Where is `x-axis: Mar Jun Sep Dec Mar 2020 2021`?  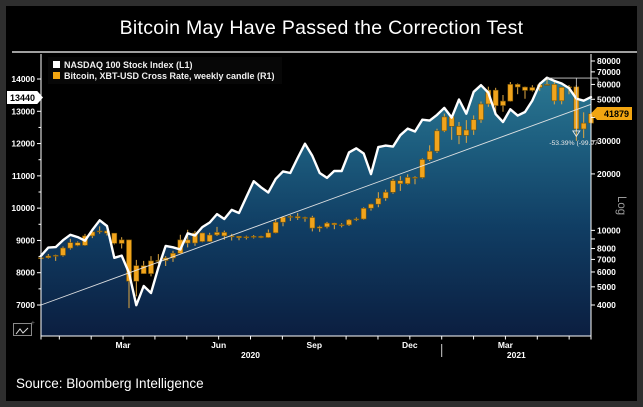
x-axis: Mar Jun Sep Dec Mar 2020 2021 is located at coordinates (316, 348).